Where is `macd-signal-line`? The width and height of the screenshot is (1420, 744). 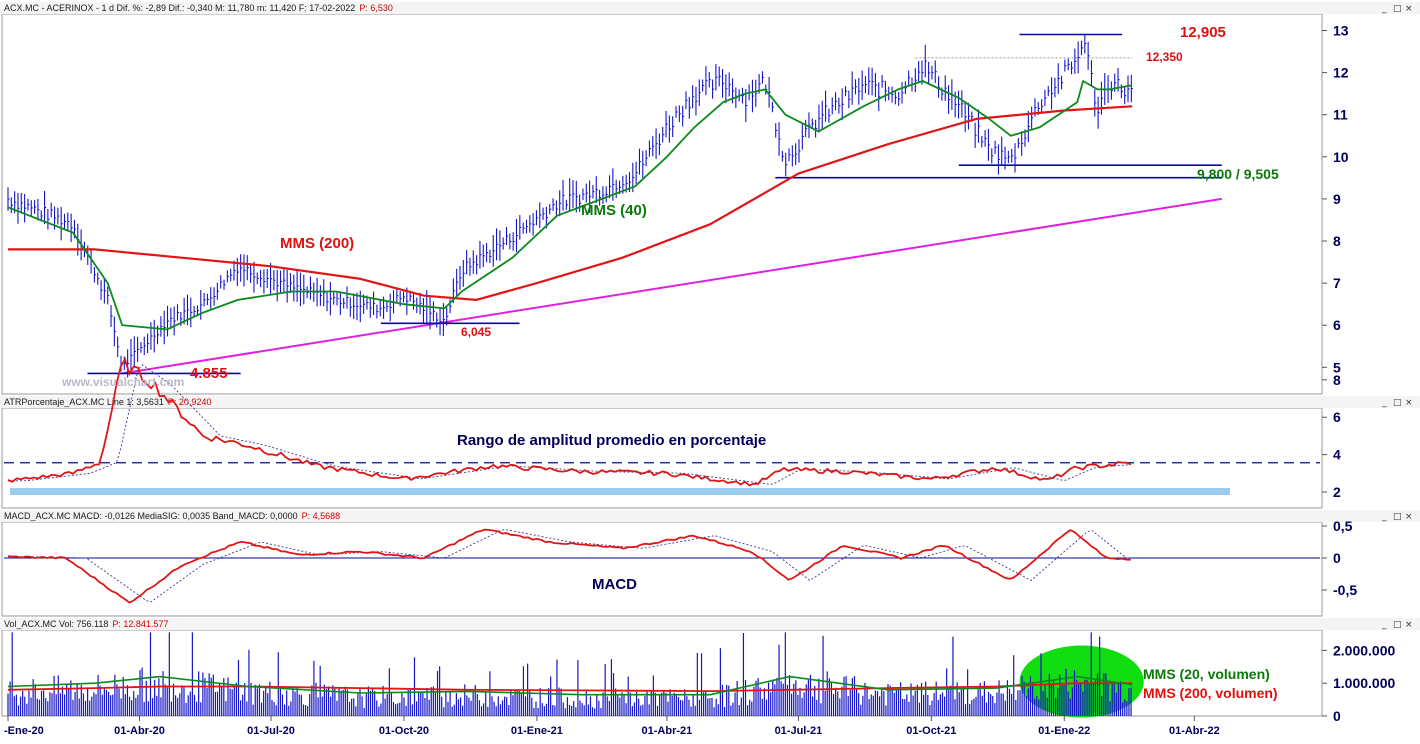 macd-signal-line is located at coordinates (569, 566).